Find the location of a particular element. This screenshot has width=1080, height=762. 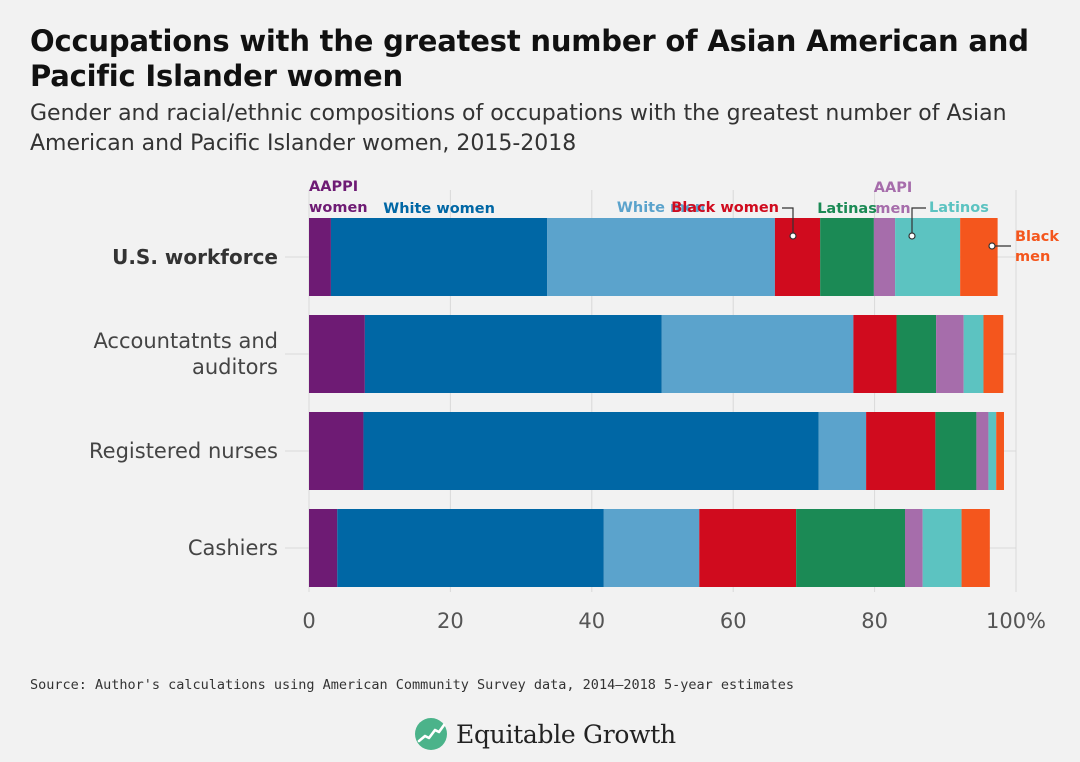

category-label: U.S. workforce is located at coordinates (195, 257).